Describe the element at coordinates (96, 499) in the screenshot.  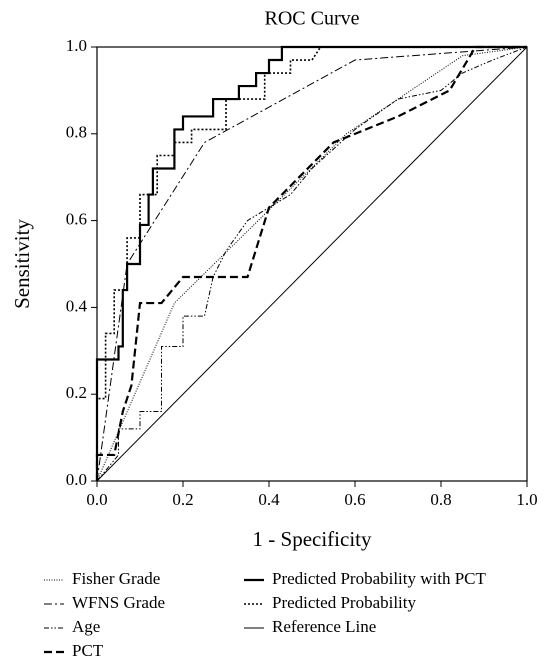
I see `x-tick-label: 0.0` at that location.